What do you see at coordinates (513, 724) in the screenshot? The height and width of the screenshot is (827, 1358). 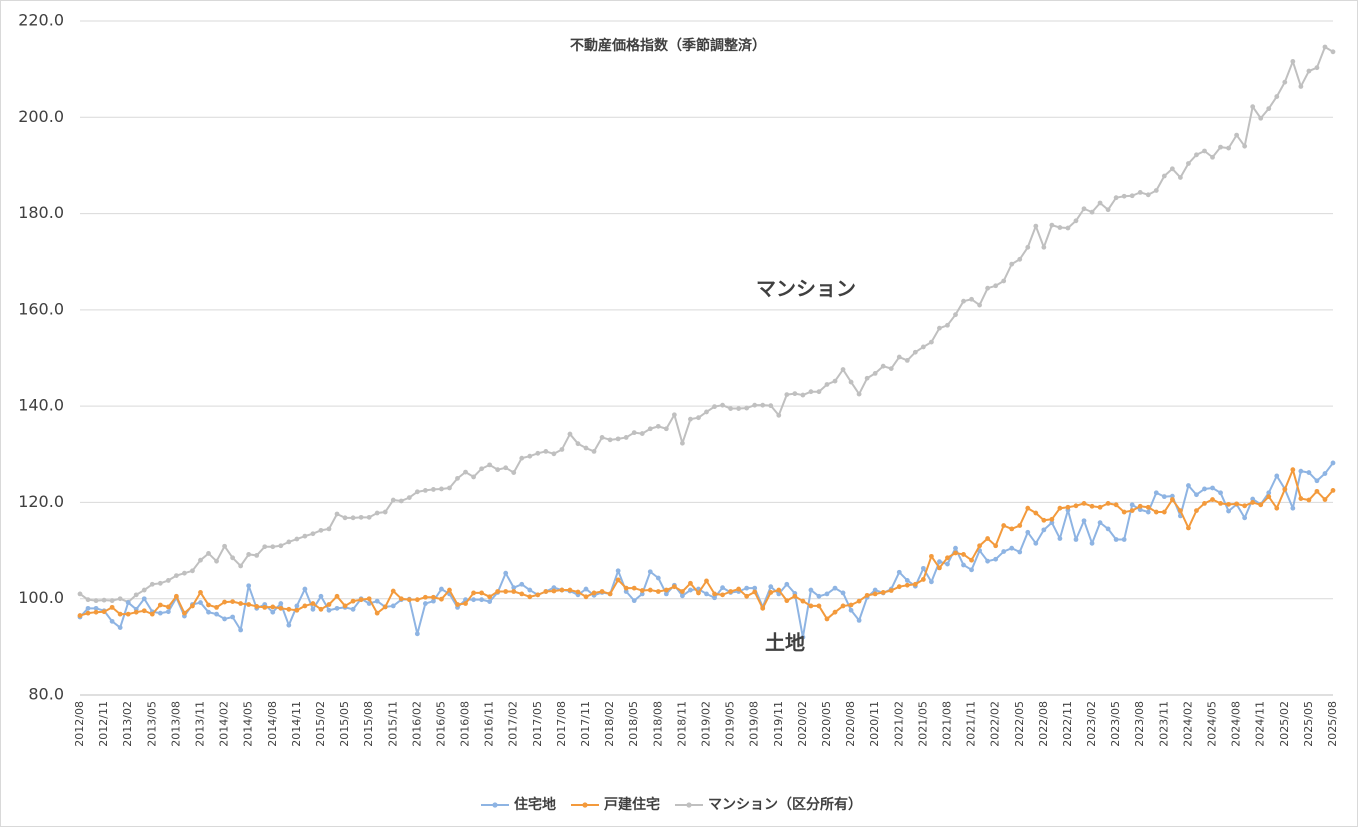 I see `x-tick-label: 2017/02` at bounding box center [513, 724].